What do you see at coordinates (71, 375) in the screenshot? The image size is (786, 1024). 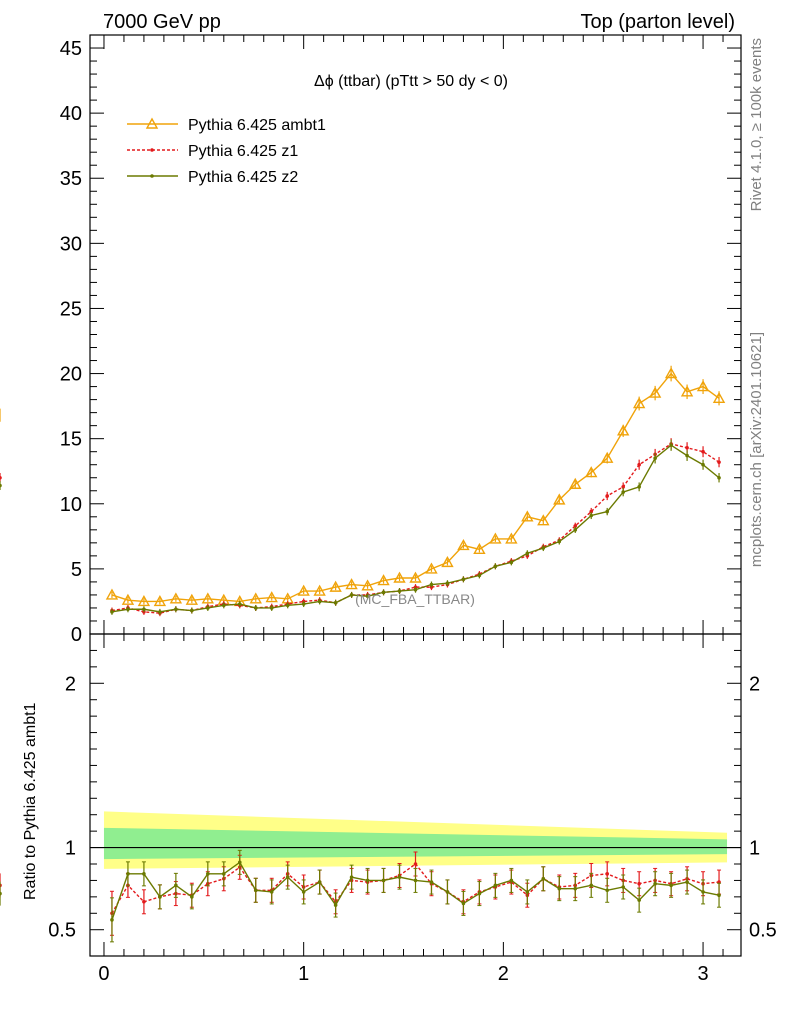 I see `y-tick-label: 20` at bounding box center [71, 375].